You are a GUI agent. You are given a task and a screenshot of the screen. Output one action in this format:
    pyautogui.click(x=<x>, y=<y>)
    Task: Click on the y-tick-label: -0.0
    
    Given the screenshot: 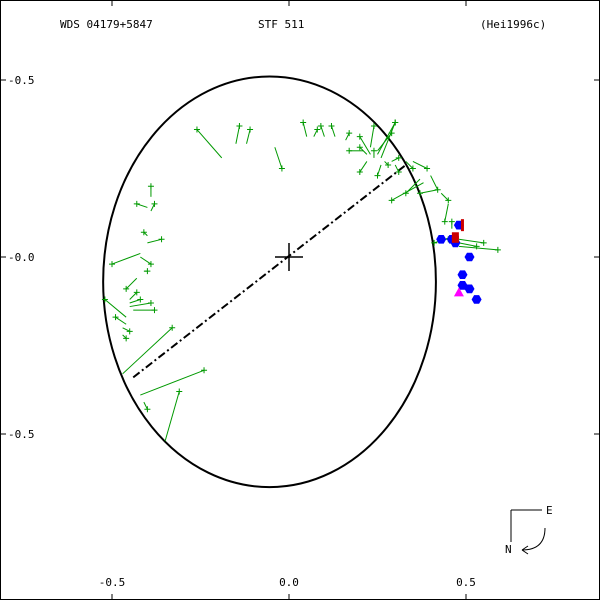 What is the action you would take?
    pyautogui.click(x=21, y=257)
    